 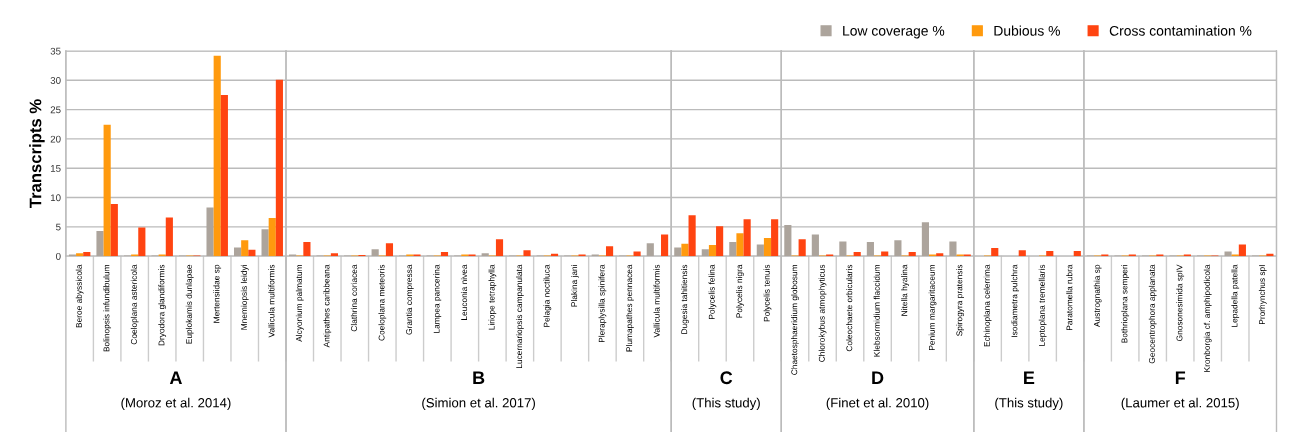 I want to click on legend-label: Dubious %, so click(x=1027, y=30).